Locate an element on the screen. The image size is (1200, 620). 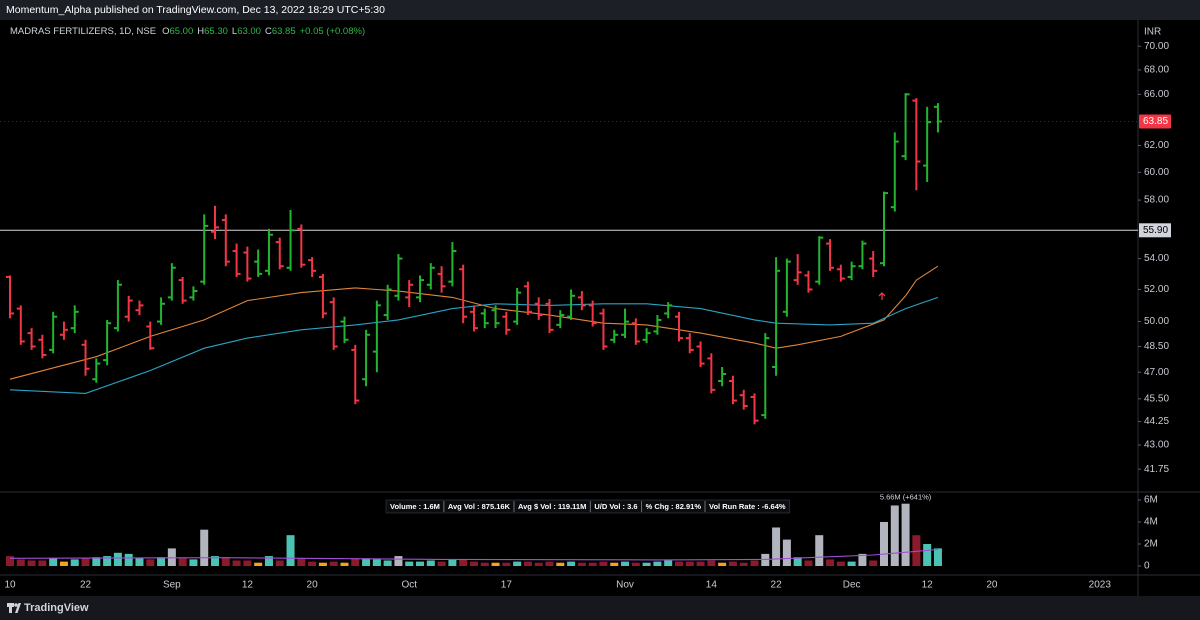
y-tick-label: 70.00 is located at coordinates (1156, 46).